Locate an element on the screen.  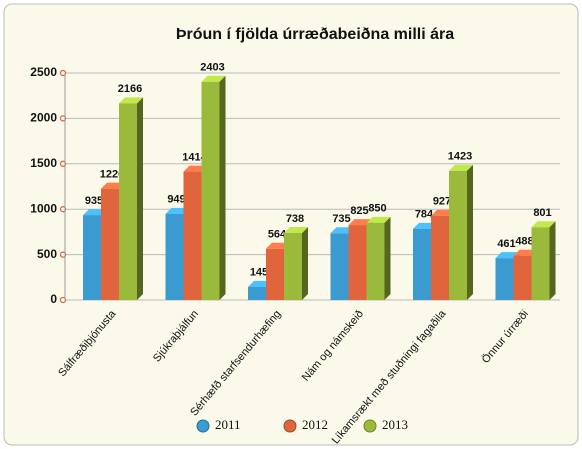
value-label: 949 is located at coordinates (176, 200).